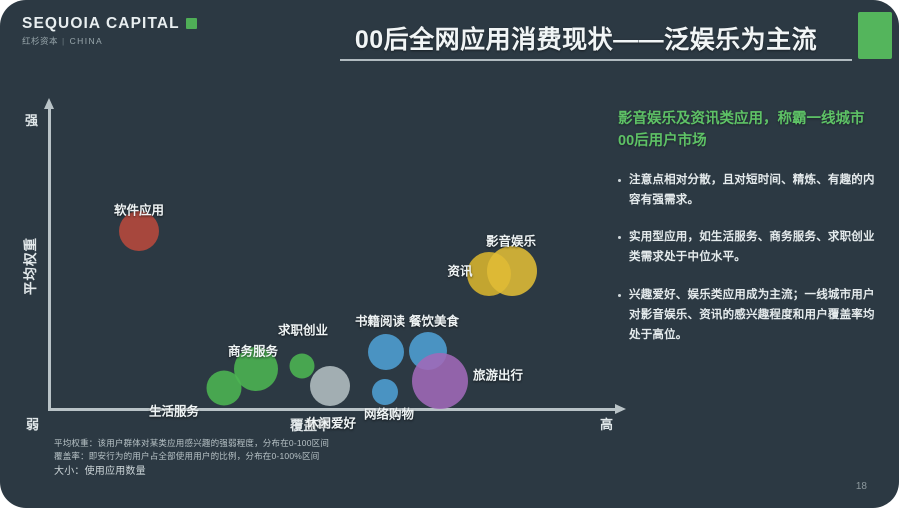 The image size is (899, 508). What do you see at coordinates (139, 210) in the screenshot?
I see `bubble-label-软件应用: 软件应用` at bounding box center [139, 210].